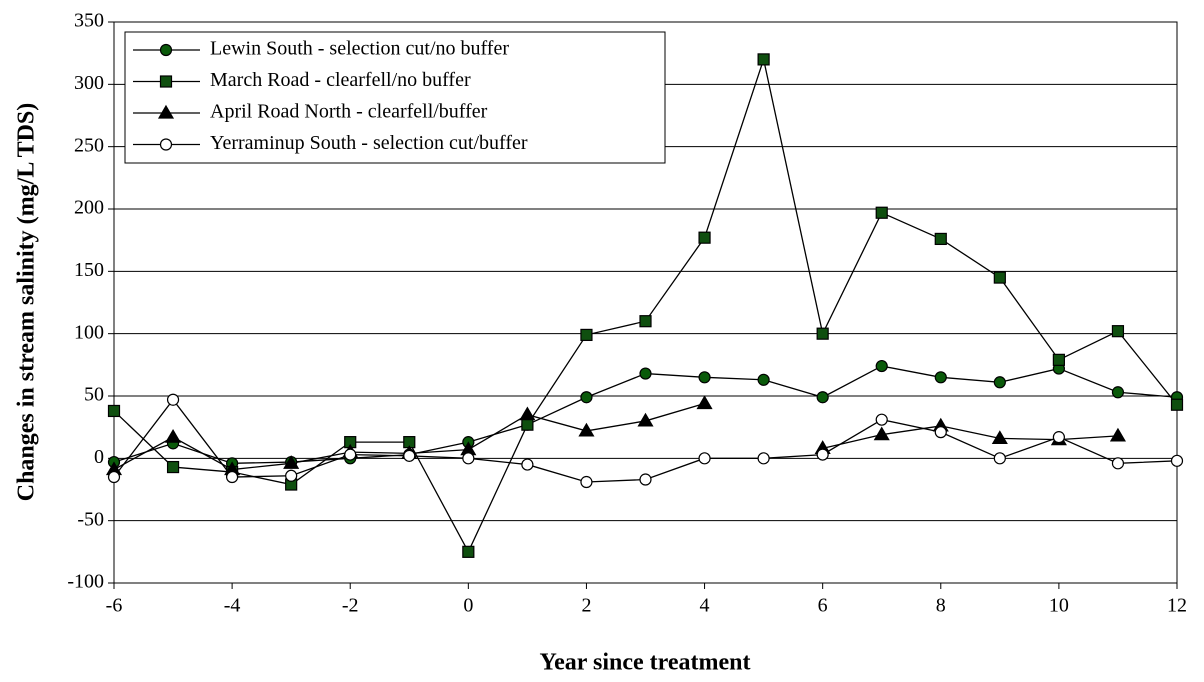 This screenshot has width=1204, height=682. I want to click on legend-box, so click(395, 97).